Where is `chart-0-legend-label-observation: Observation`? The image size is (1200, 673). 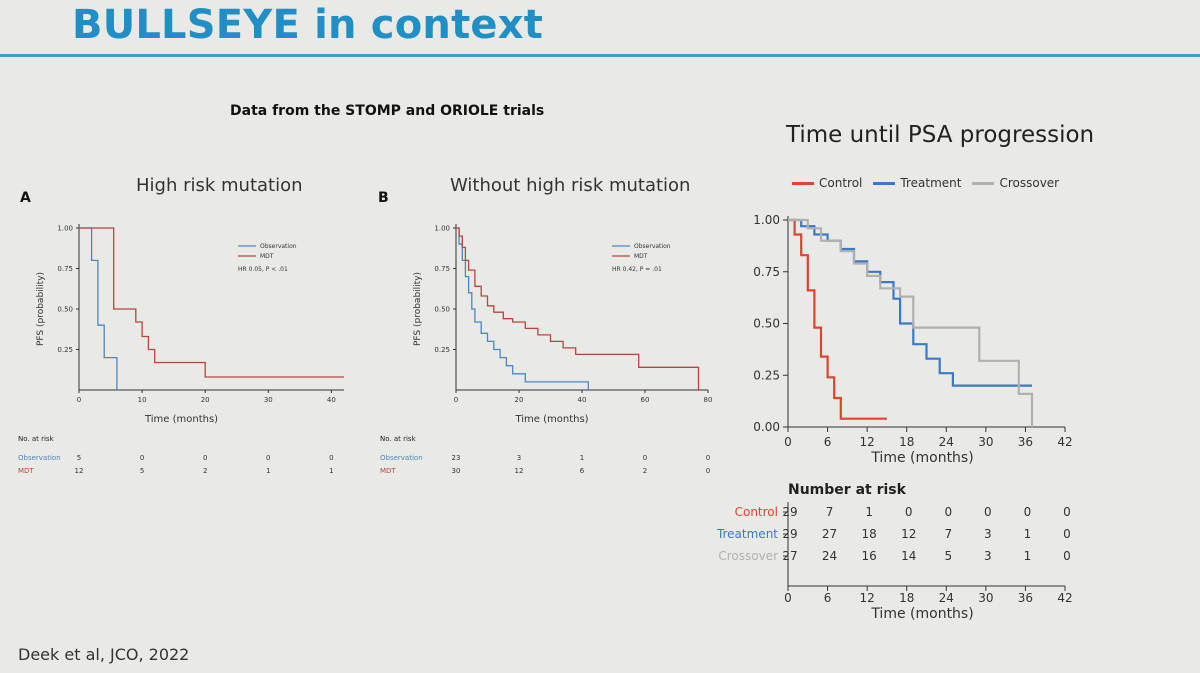 chart-0-legend-label-observation: Observation is located at coordinates (278, 246).